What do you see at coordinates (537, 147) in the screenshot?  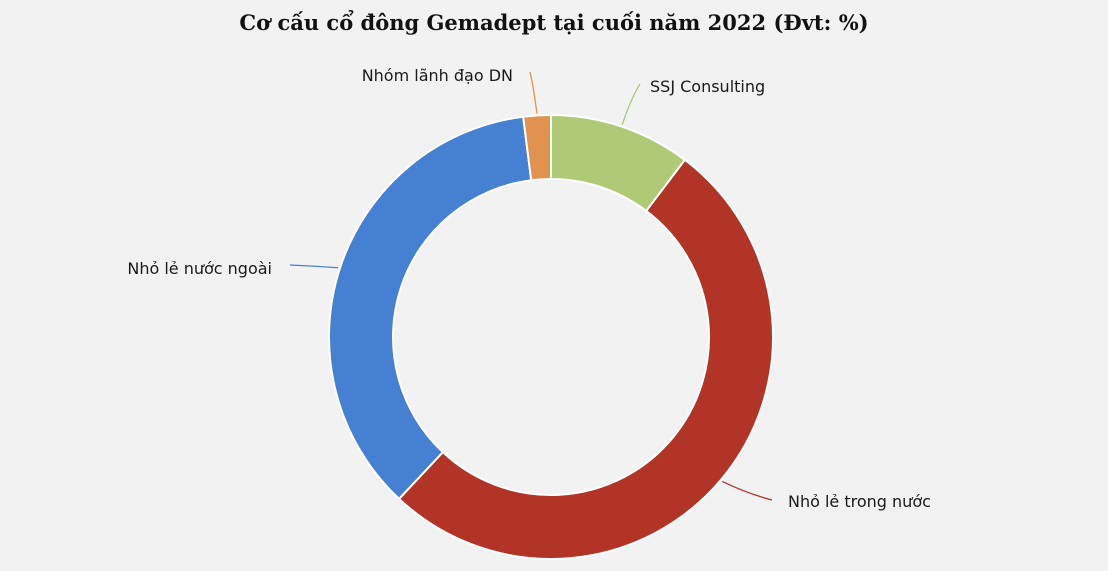 I see `slice-nhom-lanh-dao-dn` at bounding box center [537, 147].